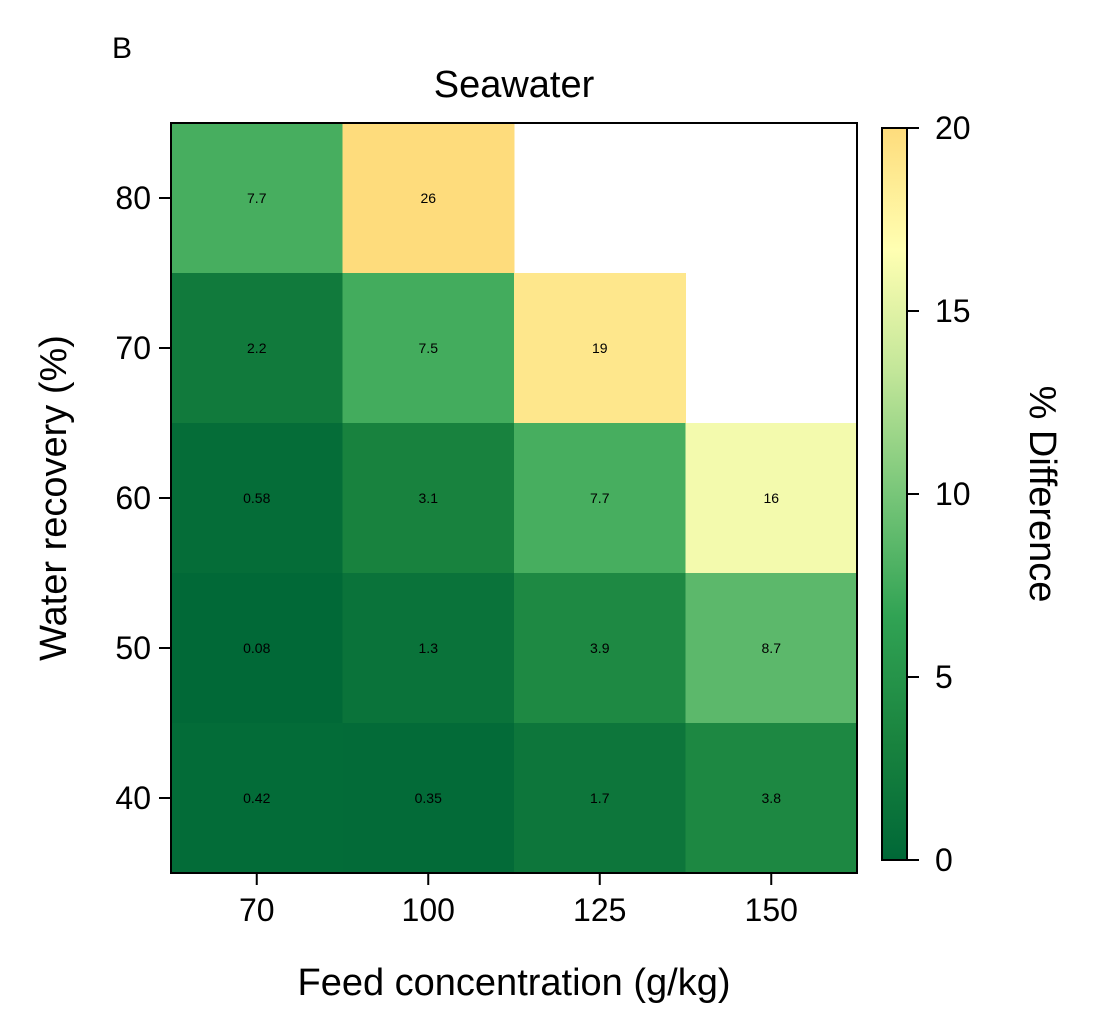 This screenshot has height=1036, width=1095. I want to click on cell-value-label: 19, so click(600, 348).